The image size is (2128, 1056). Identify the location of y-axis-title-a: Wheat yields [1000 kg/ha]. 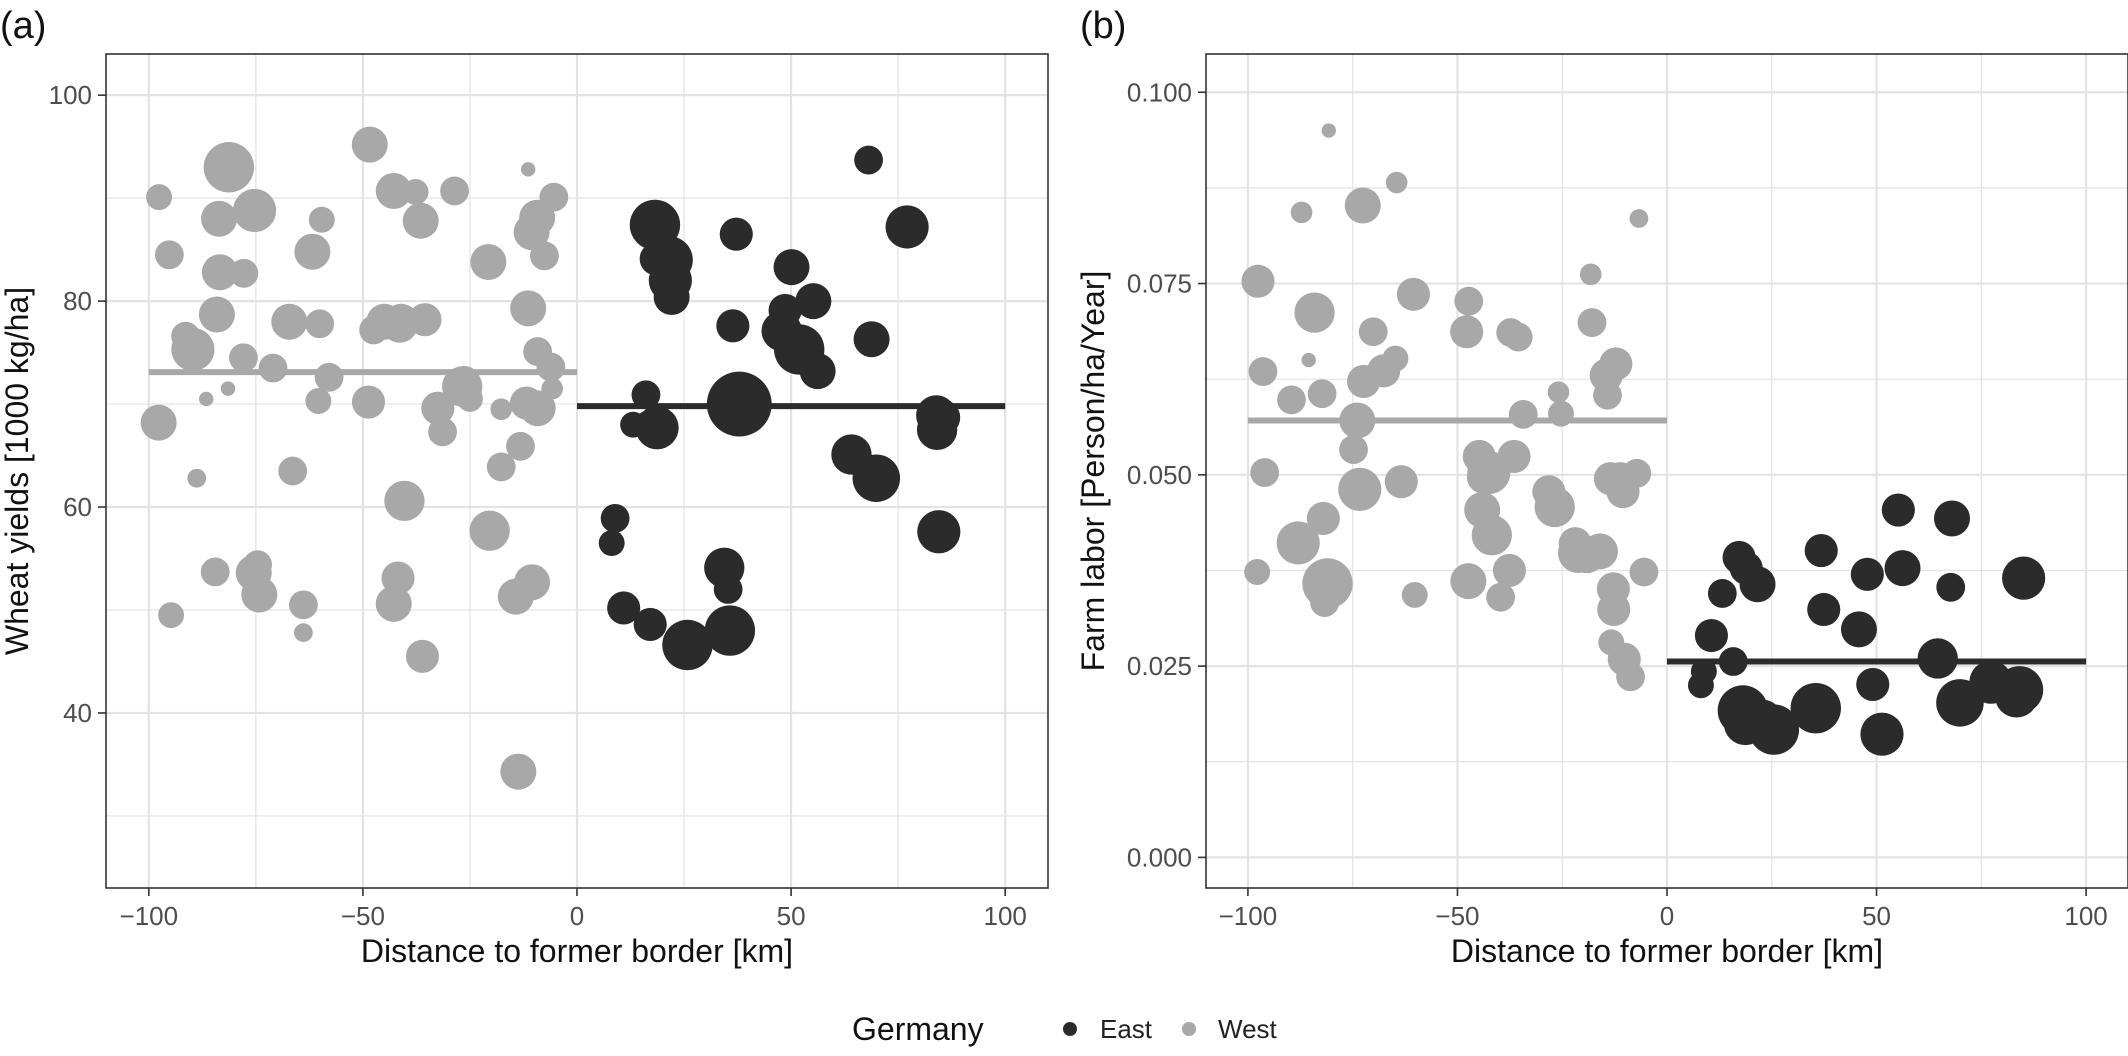
(17, 471).